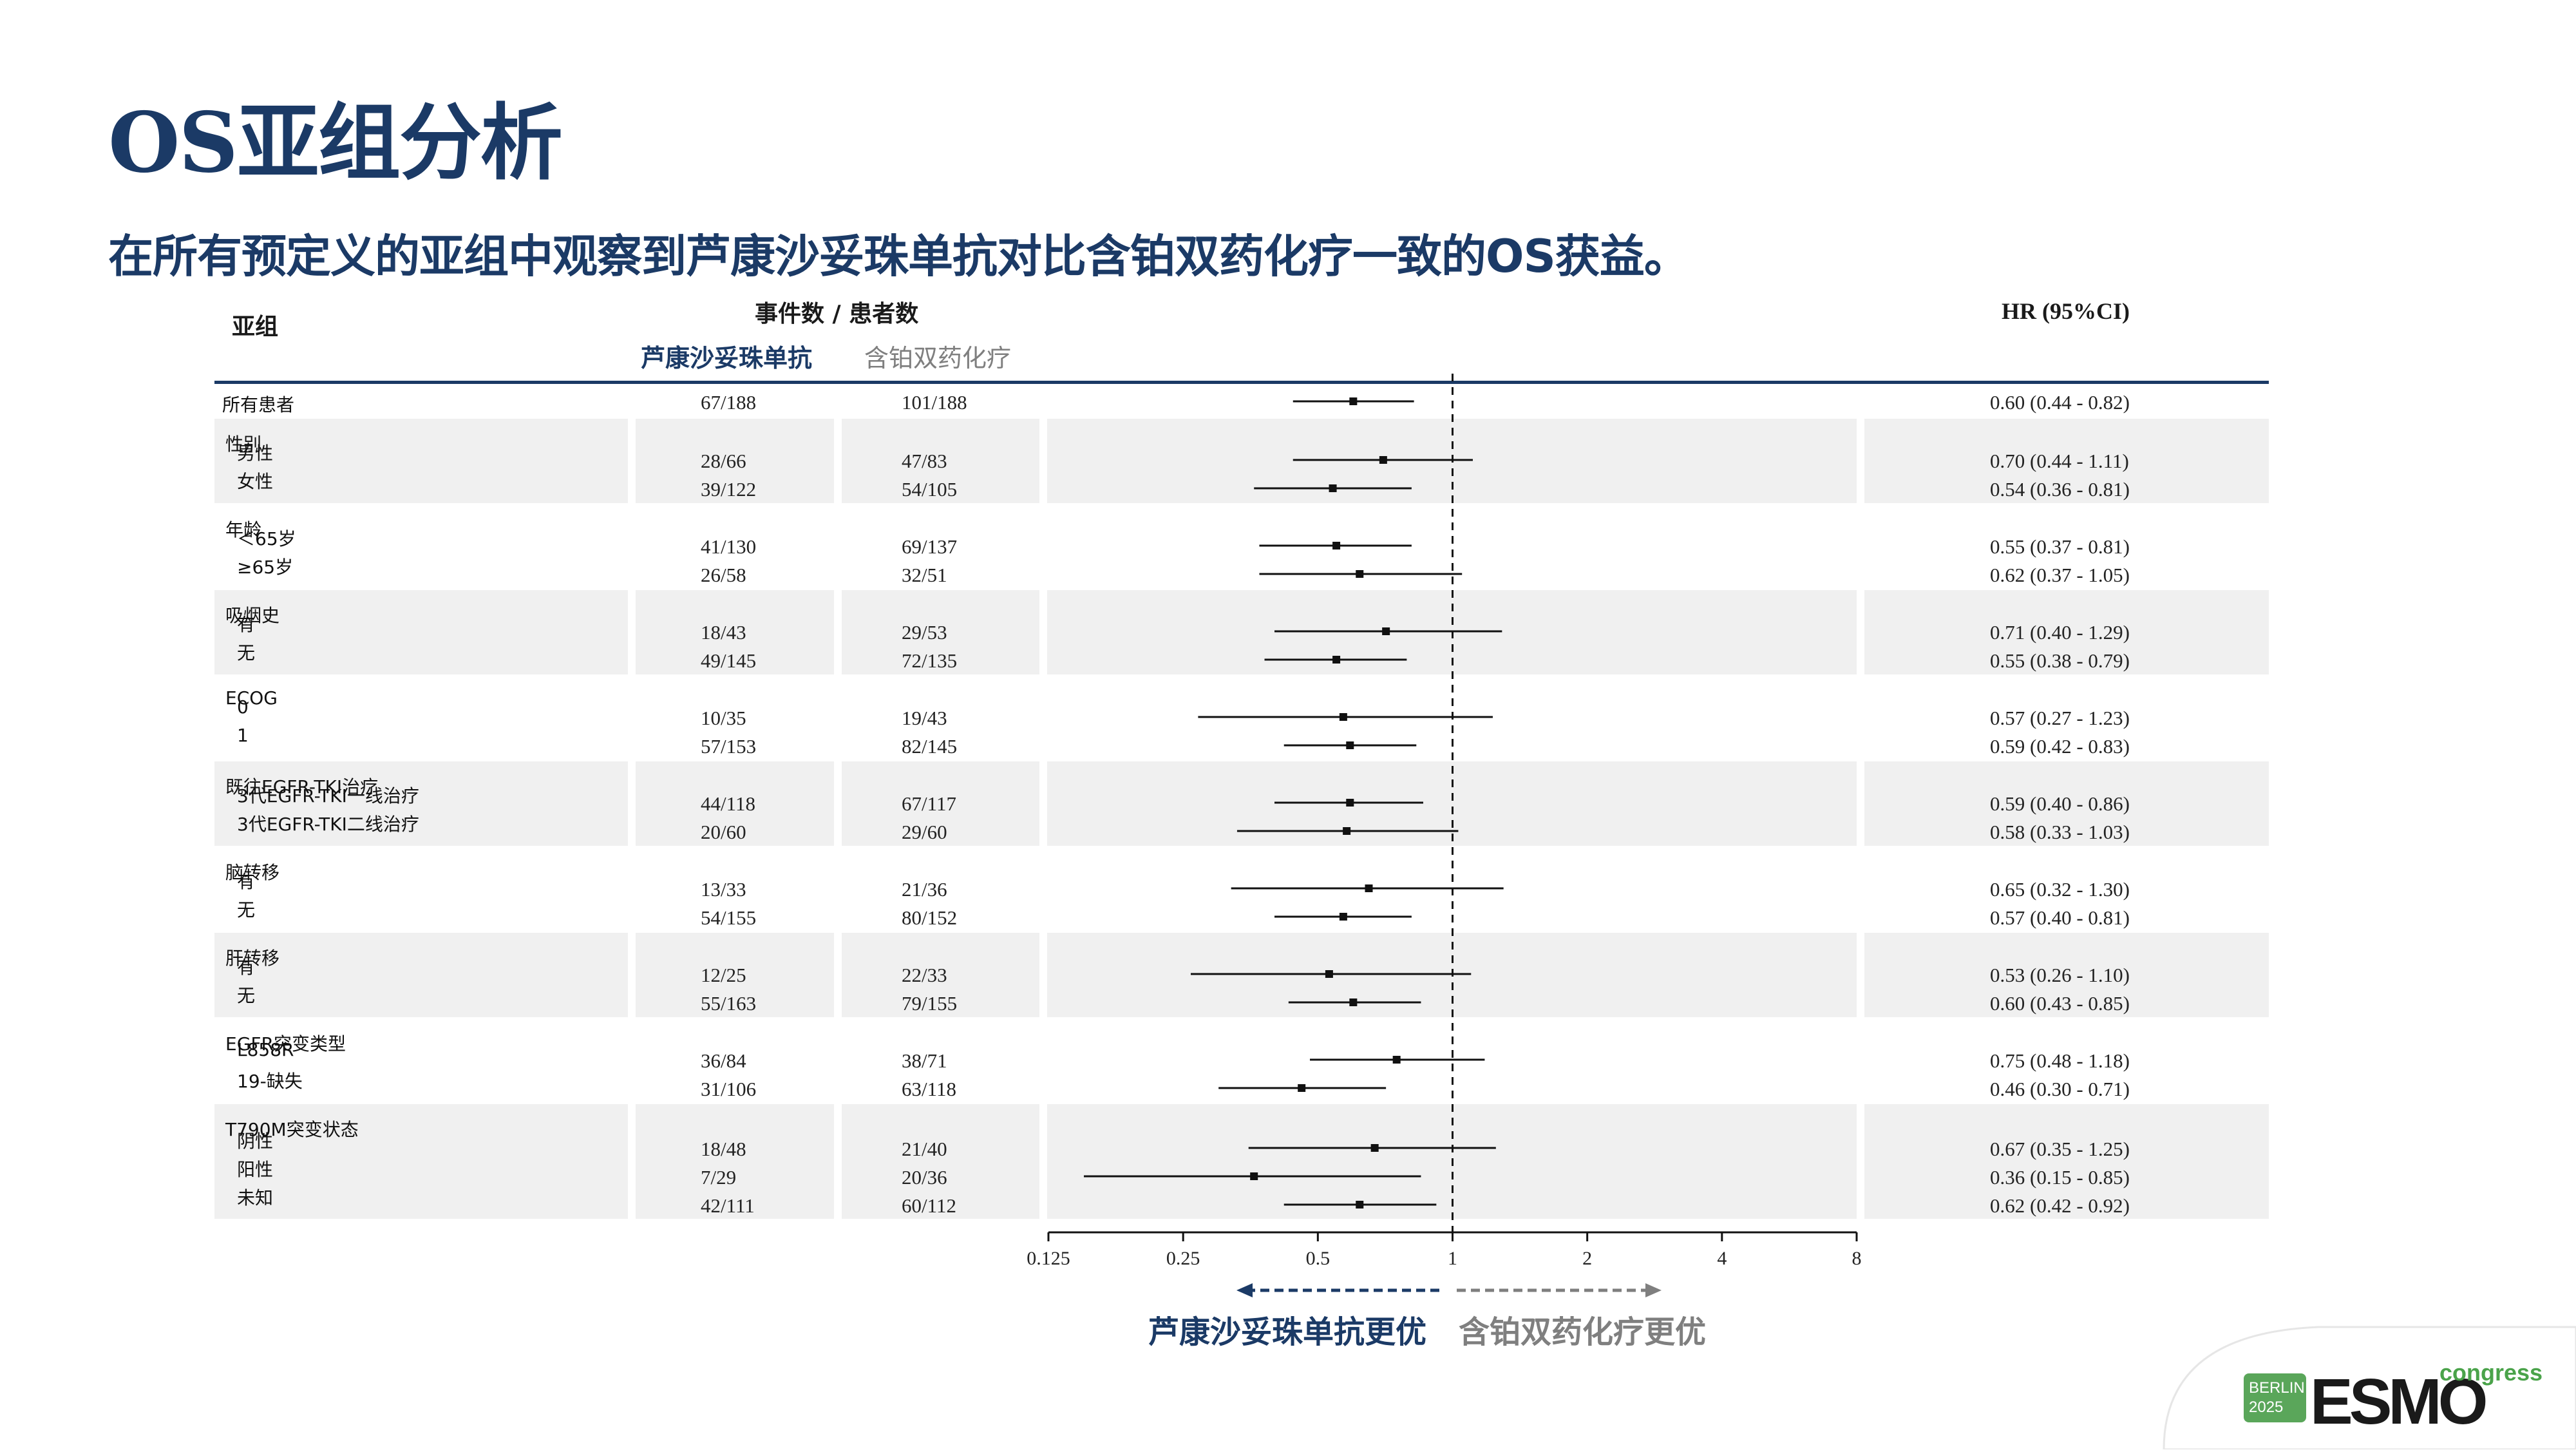 This screenshot has height=1452, width=2576. Describe the element at coordinates (1452, 1258) in the screenshot. I see `x-tick-label: 1` at that location.